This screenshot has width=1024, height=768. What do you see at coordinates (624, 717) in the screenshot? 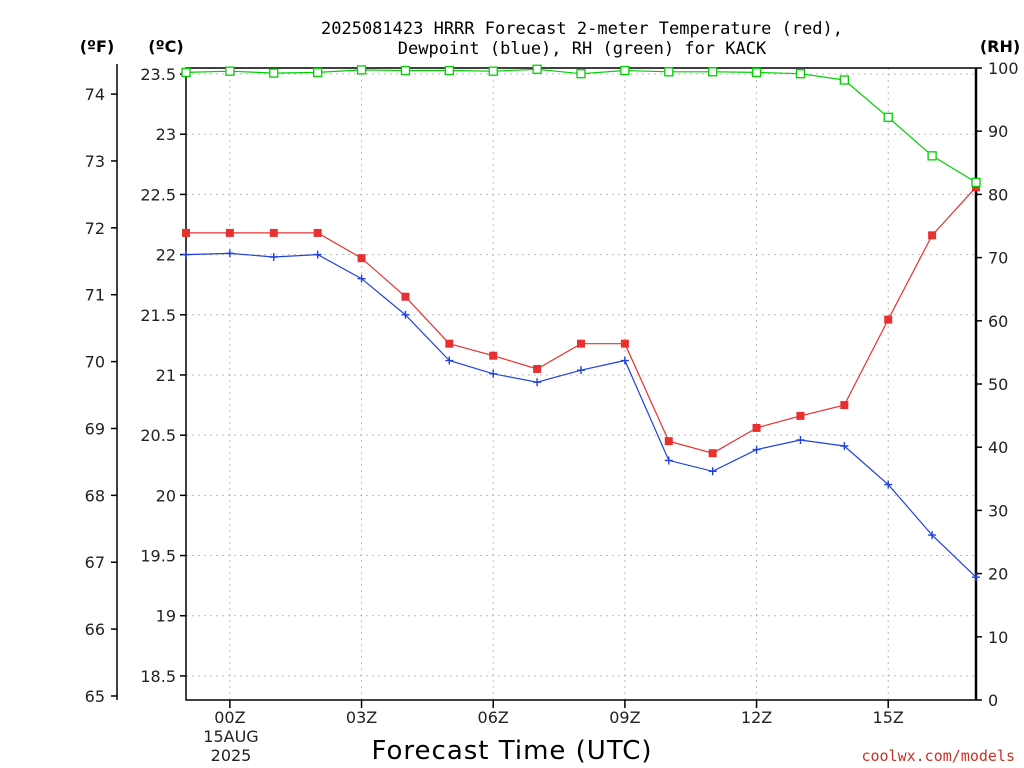
I see `x-tick-label: 09Z` at bounding box center [624, 717].